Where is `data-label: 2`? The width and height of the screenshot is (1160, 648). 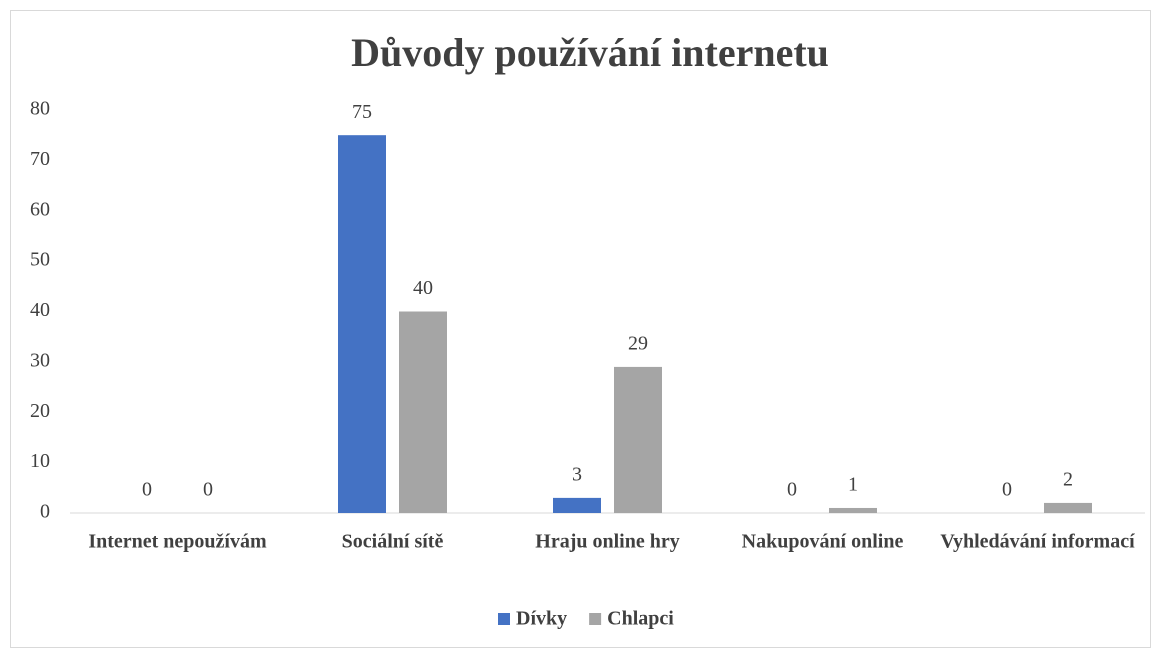
data-label: 2 is located at coordinates (1068, 480).